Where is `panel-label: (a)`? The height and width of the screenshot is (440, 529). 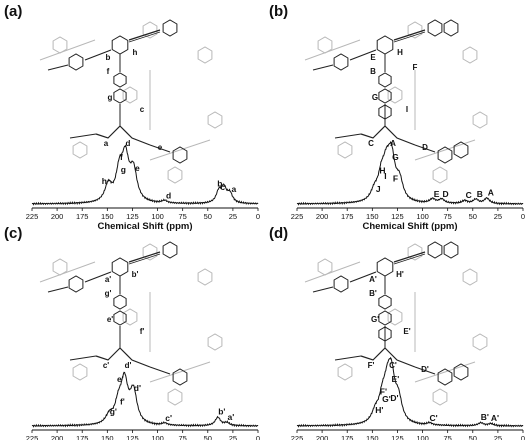 panel-label: (a) is located at coordinates (13, 11).